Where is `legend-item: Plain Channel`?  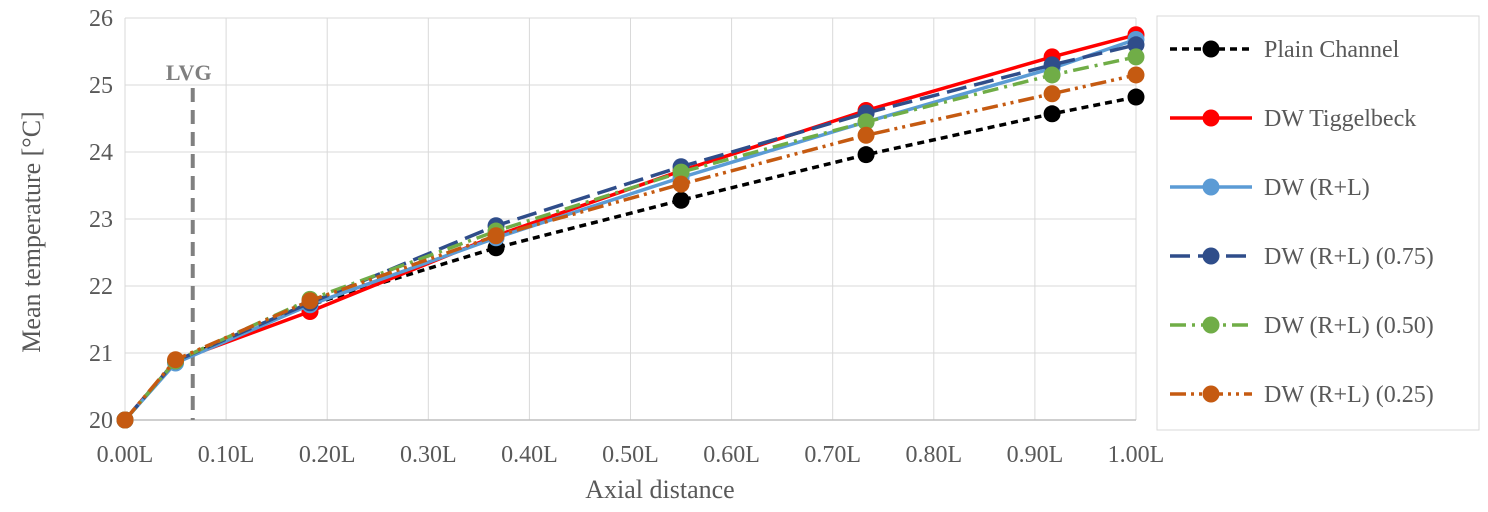
legend-item: Plain Channel is located at coordinates (1285, 50).